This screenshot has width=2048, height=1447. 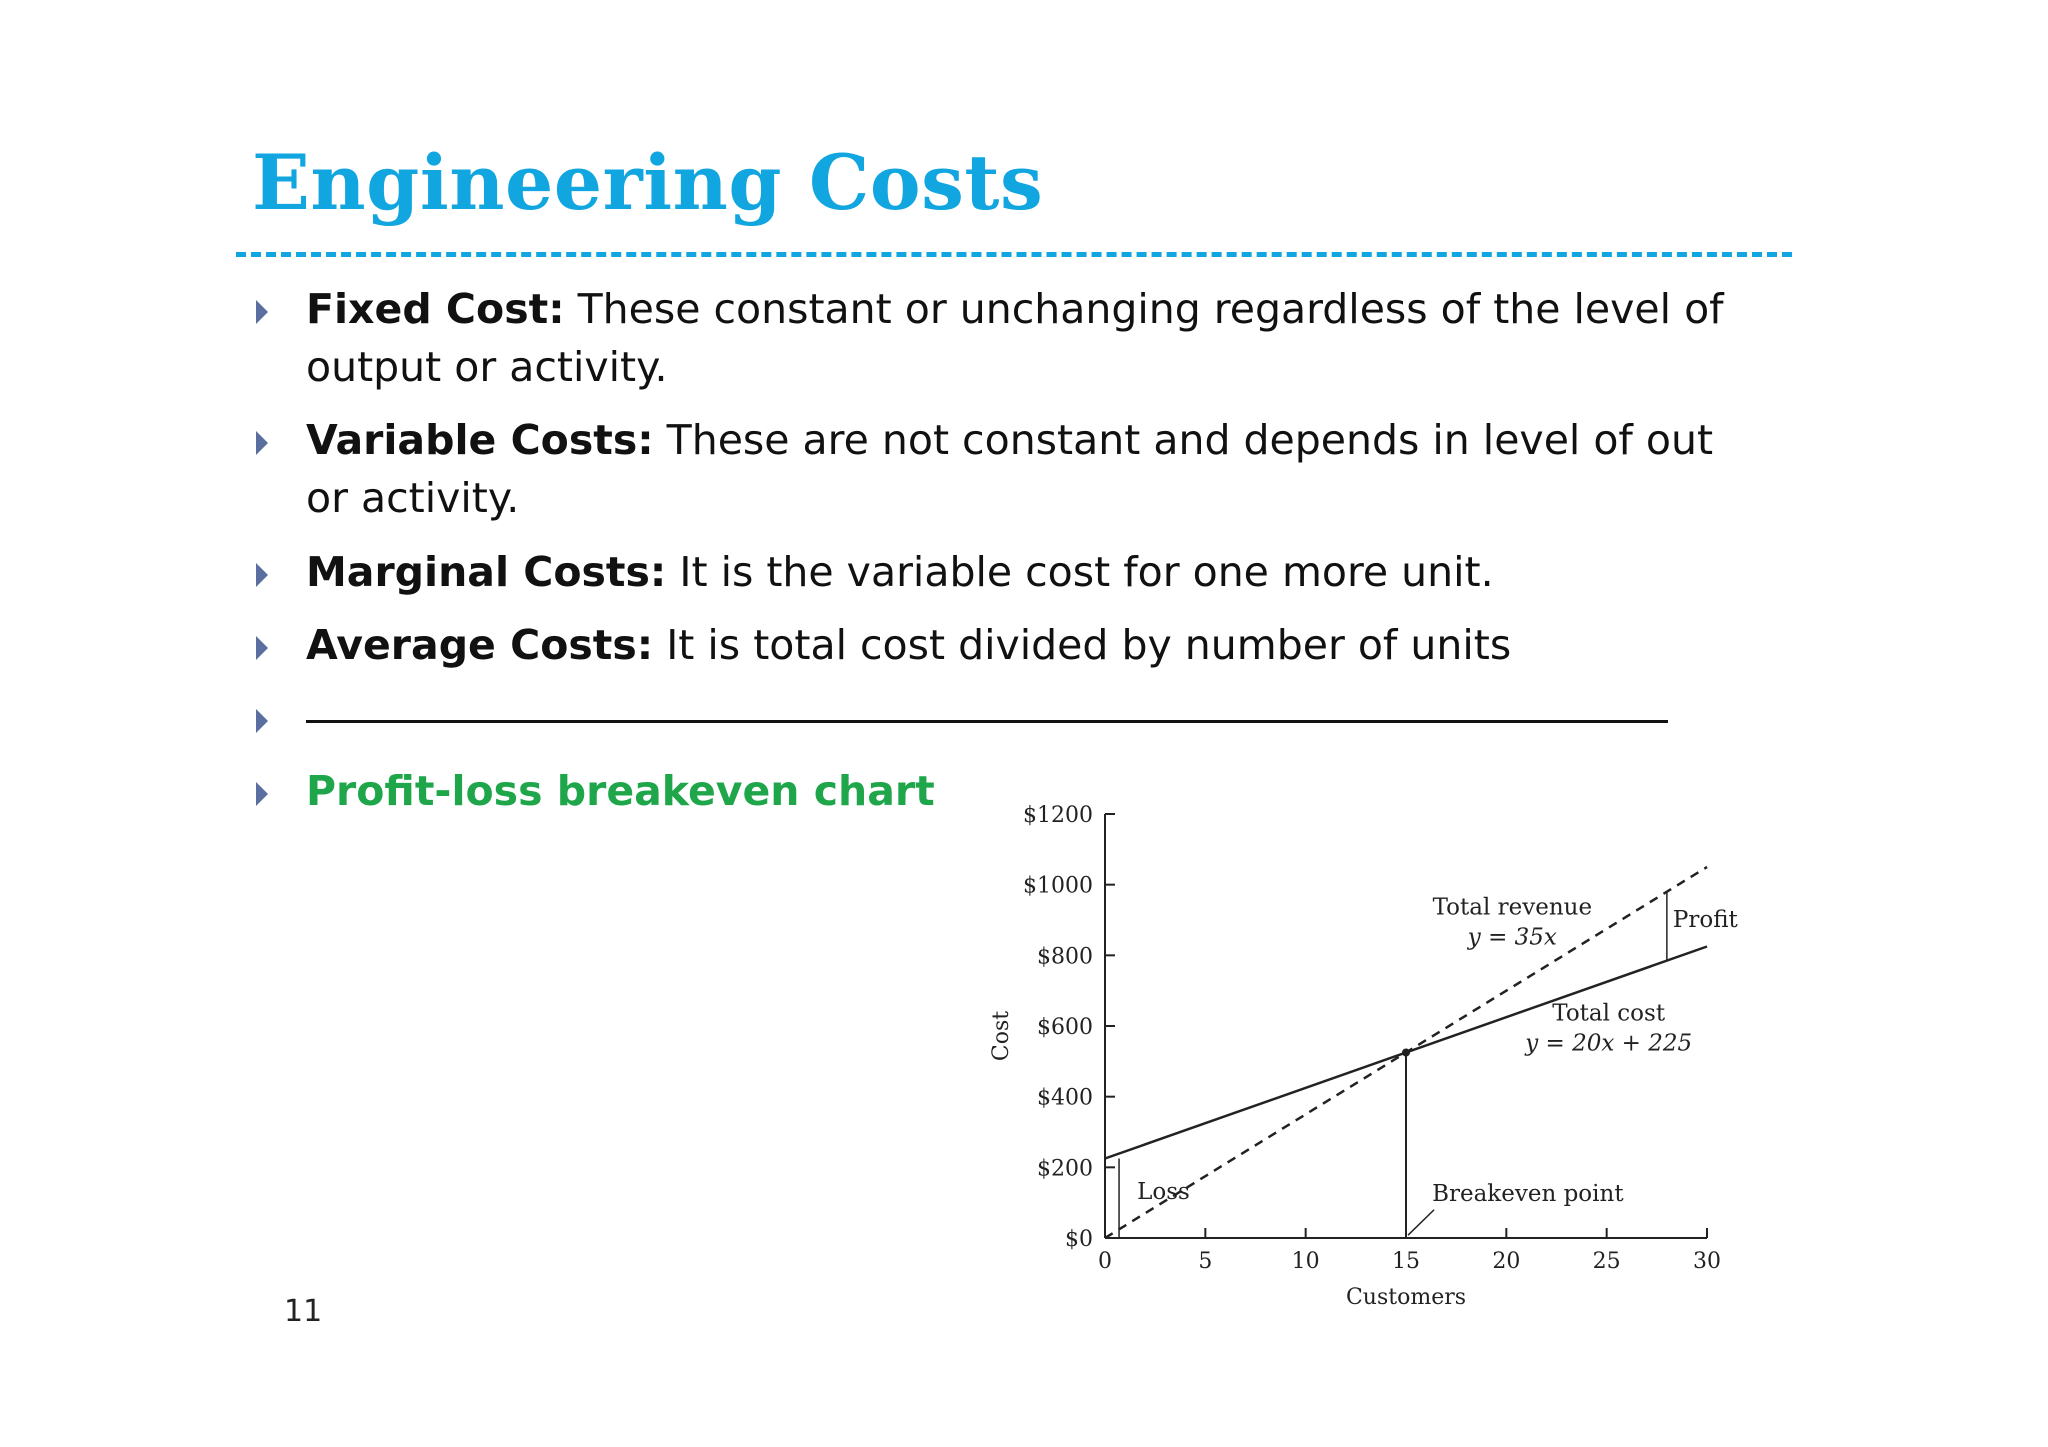 What do you see at coordinates (1065, 956) in the screenshot?
I see `y-tick-label: $800` at bounding box center [1065, 956].